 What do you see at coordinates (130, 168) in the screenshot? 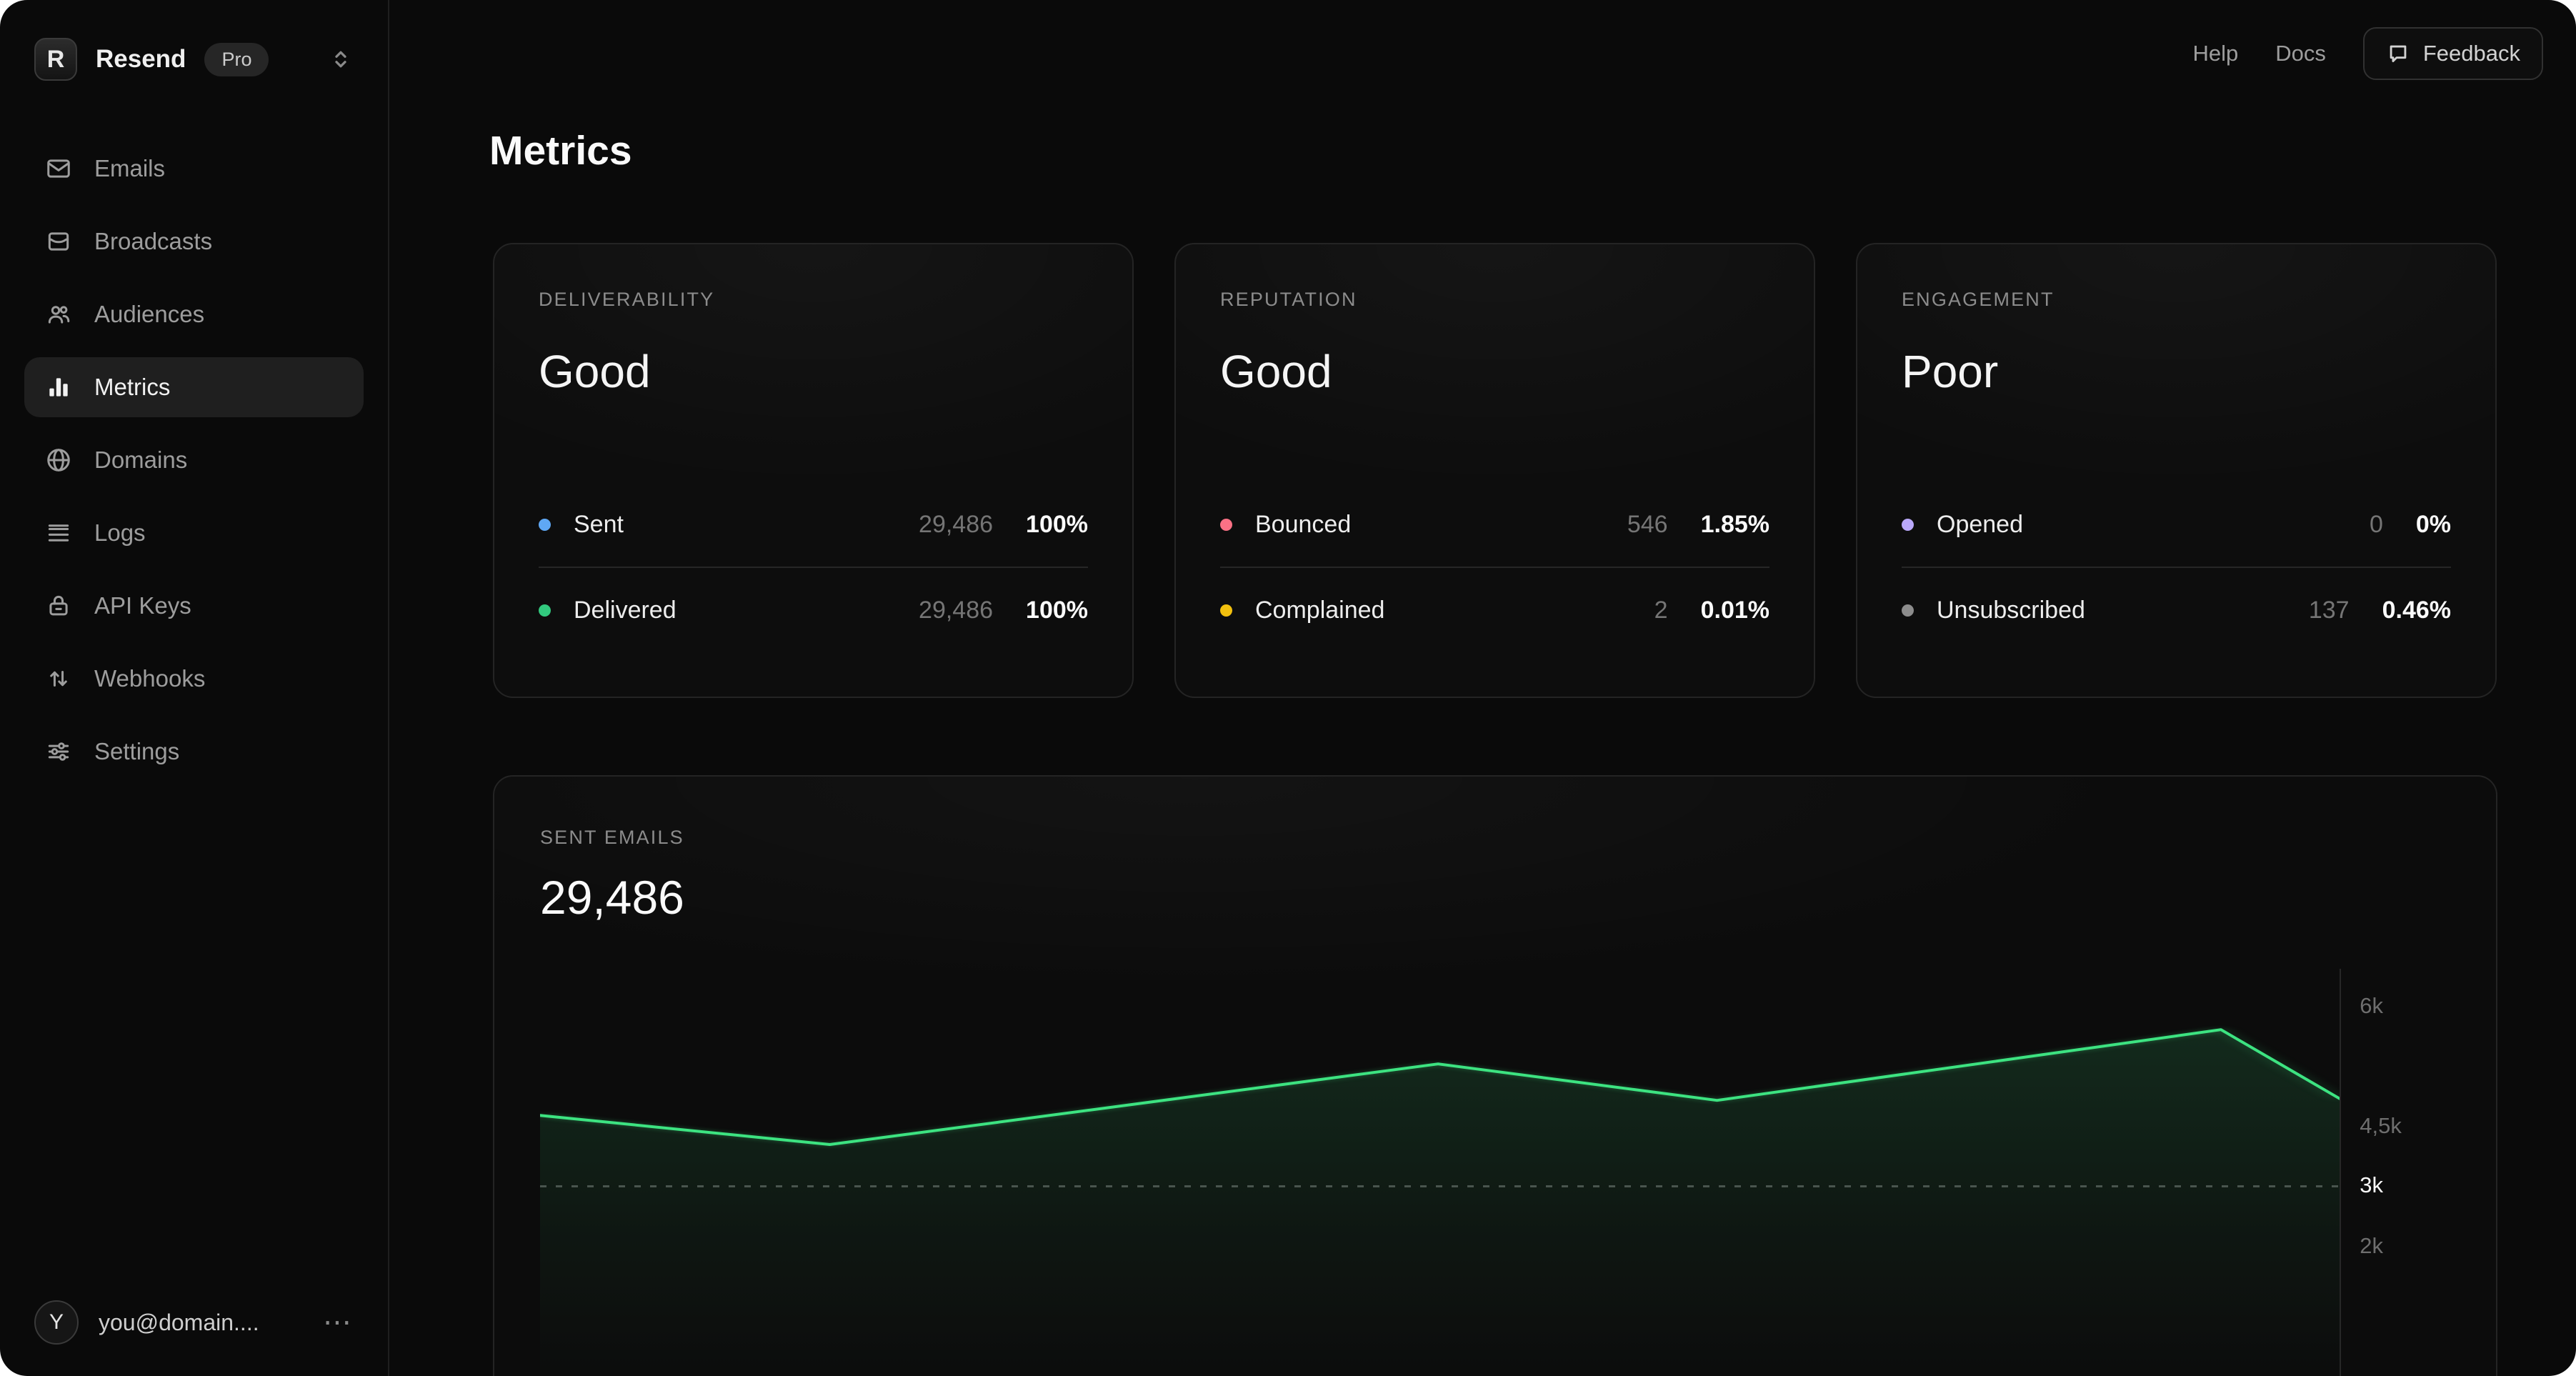
I see `sidebar-item-label: Emails` at bounding box center [130, 168].